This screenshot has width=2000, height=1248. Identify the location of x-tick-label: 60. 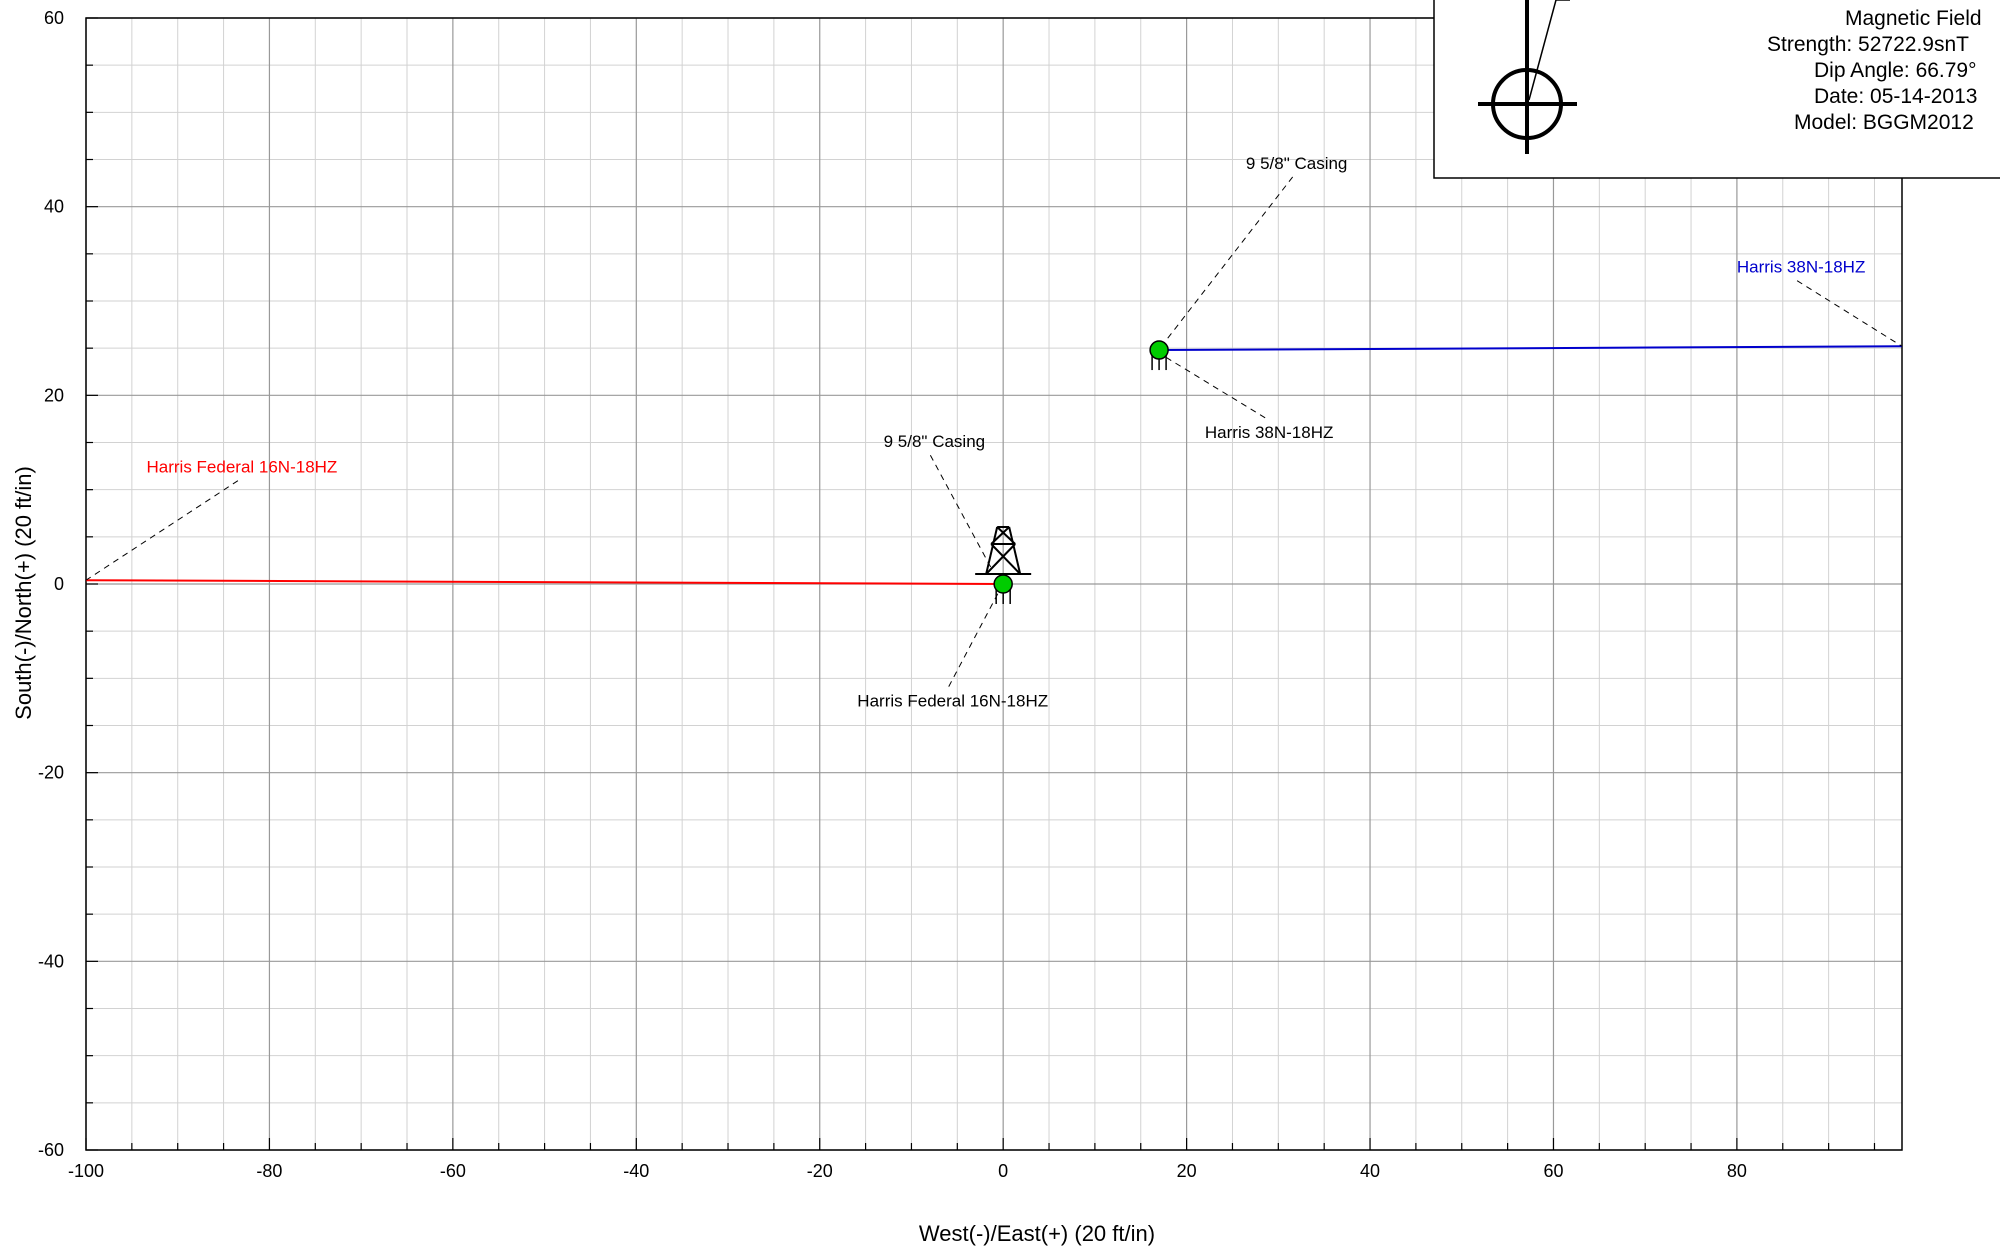
(1553, 1171).